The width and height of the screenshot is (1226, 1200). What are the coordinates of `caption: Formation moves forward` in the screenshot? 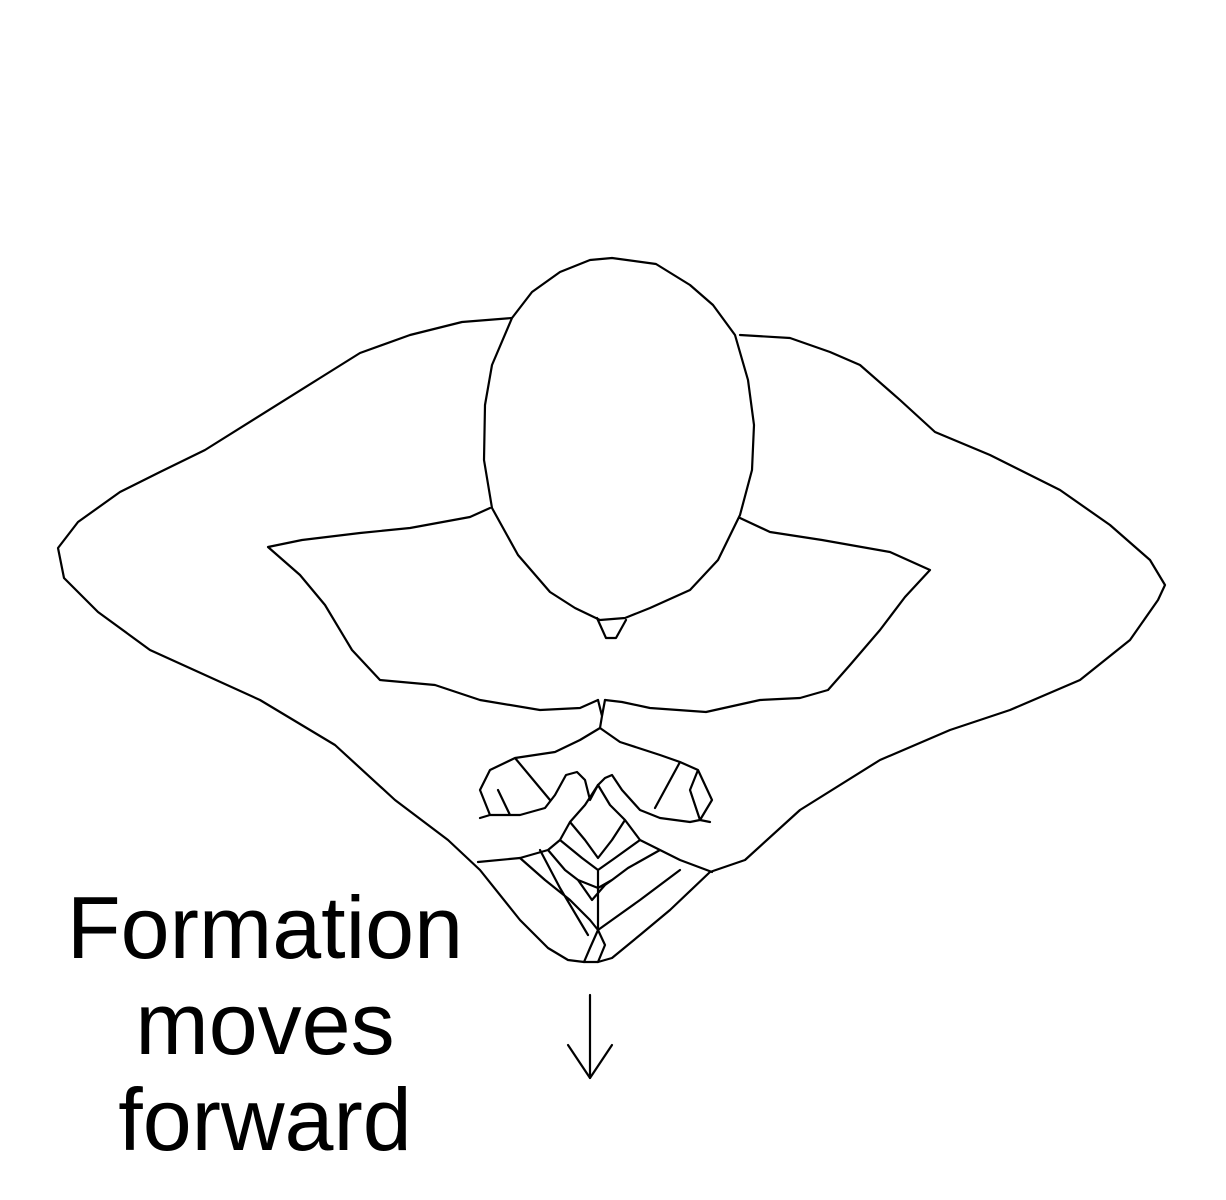 It's located at (265, 1024).